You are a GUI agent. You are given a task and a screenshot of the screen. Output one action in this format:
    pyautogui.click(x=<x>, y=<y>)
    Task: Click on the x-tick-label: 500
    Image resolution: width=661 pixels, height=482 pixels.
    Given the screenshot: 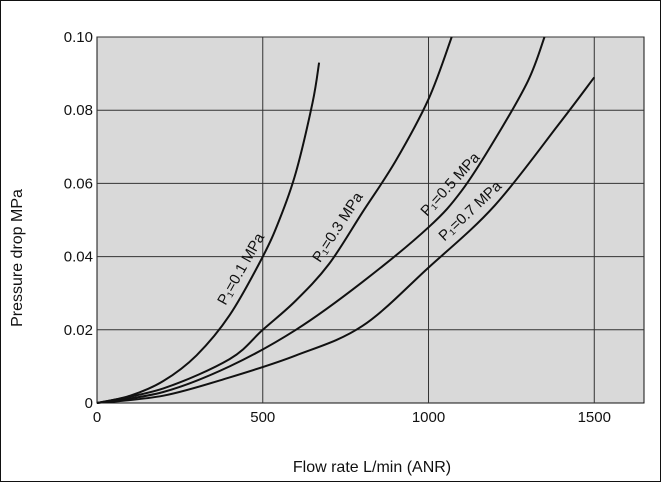 What is the action you would take?
    pyautogui.click(x=262, y=417)
    